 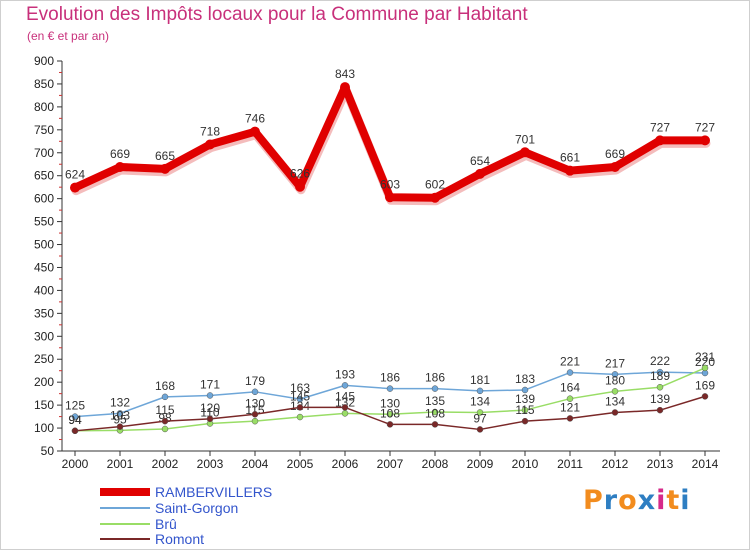 What do you see at coordinates (480, 464) in the screenshot?
I see `x-tick-label: 2009` at bounding box center [480, 464].